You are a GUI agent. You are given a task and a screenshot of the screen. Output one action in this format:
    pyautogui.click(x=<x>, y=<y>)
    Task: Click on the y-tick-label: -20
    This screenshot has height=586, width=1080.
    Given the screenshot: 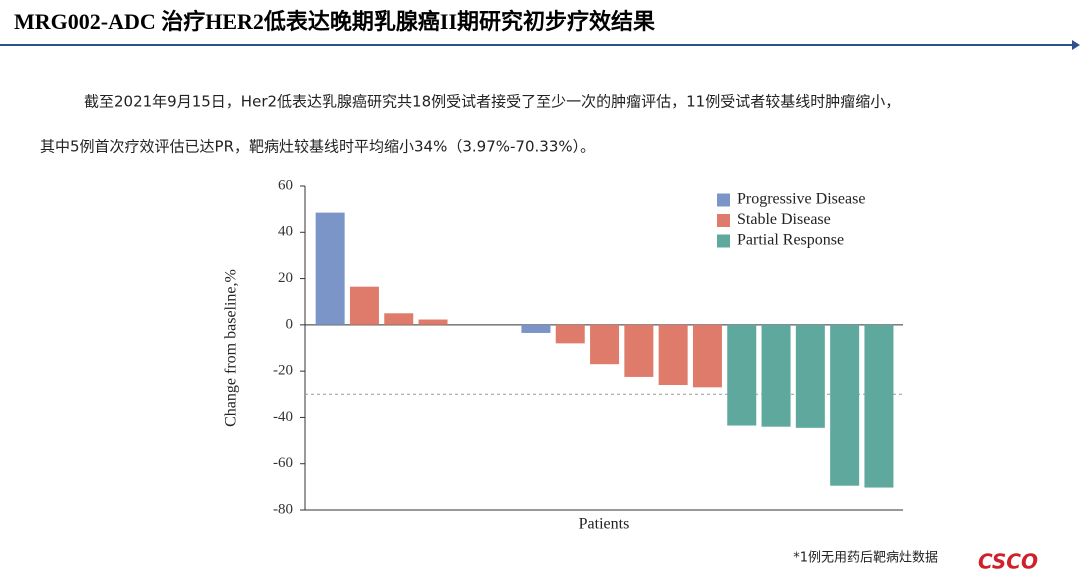 What is the action you would take?
    pyautogui.click(x=283, y=371)
    